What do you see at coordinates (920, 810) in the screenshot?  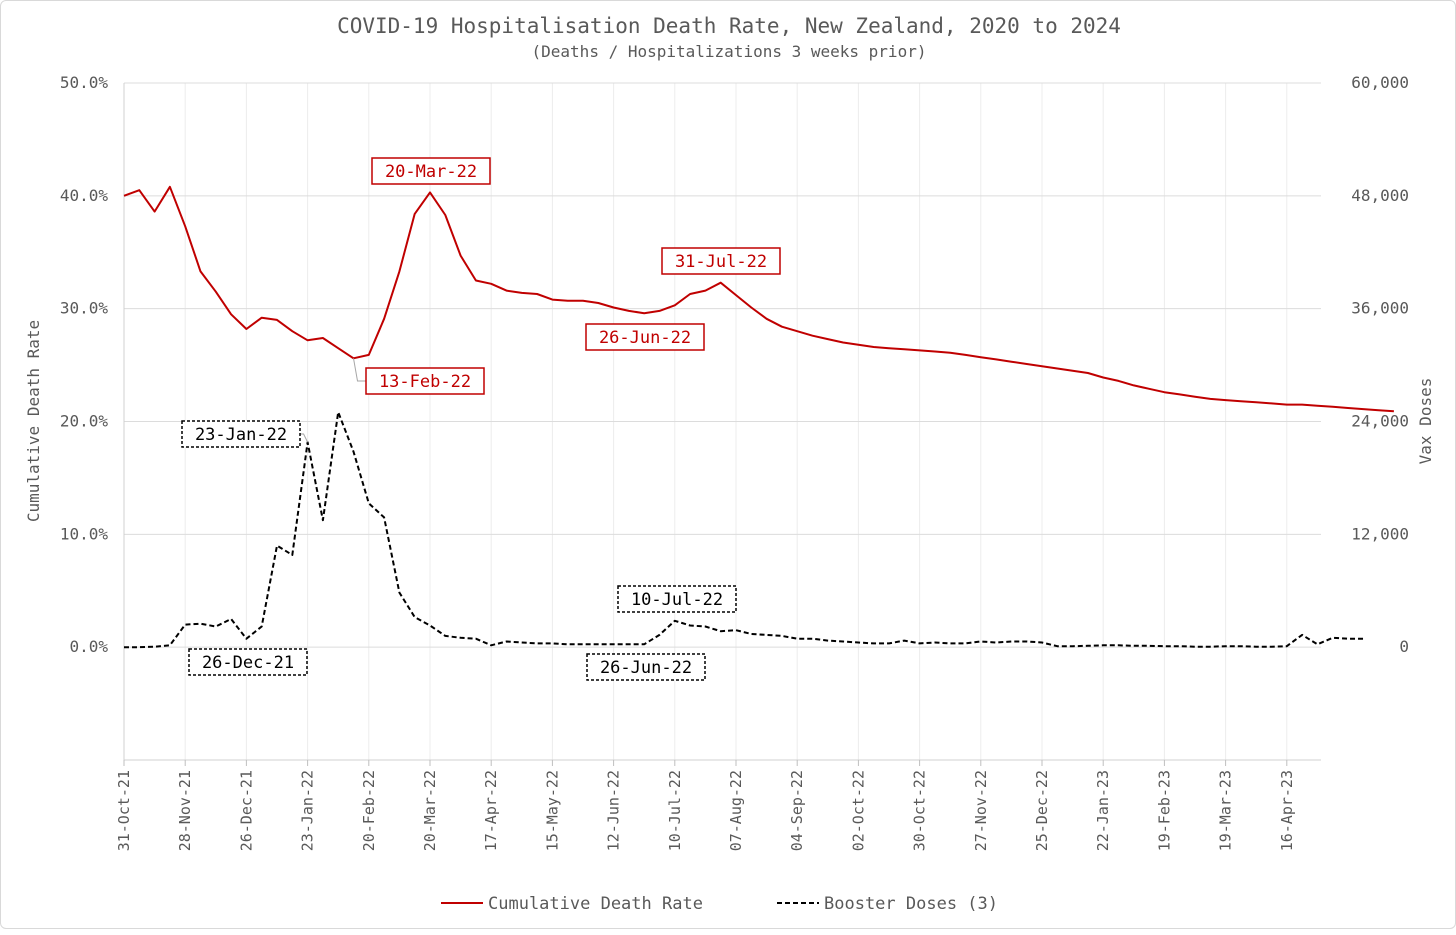 I see `x-tick-label: 30-Oct-22` at bounding box center [920, 810].